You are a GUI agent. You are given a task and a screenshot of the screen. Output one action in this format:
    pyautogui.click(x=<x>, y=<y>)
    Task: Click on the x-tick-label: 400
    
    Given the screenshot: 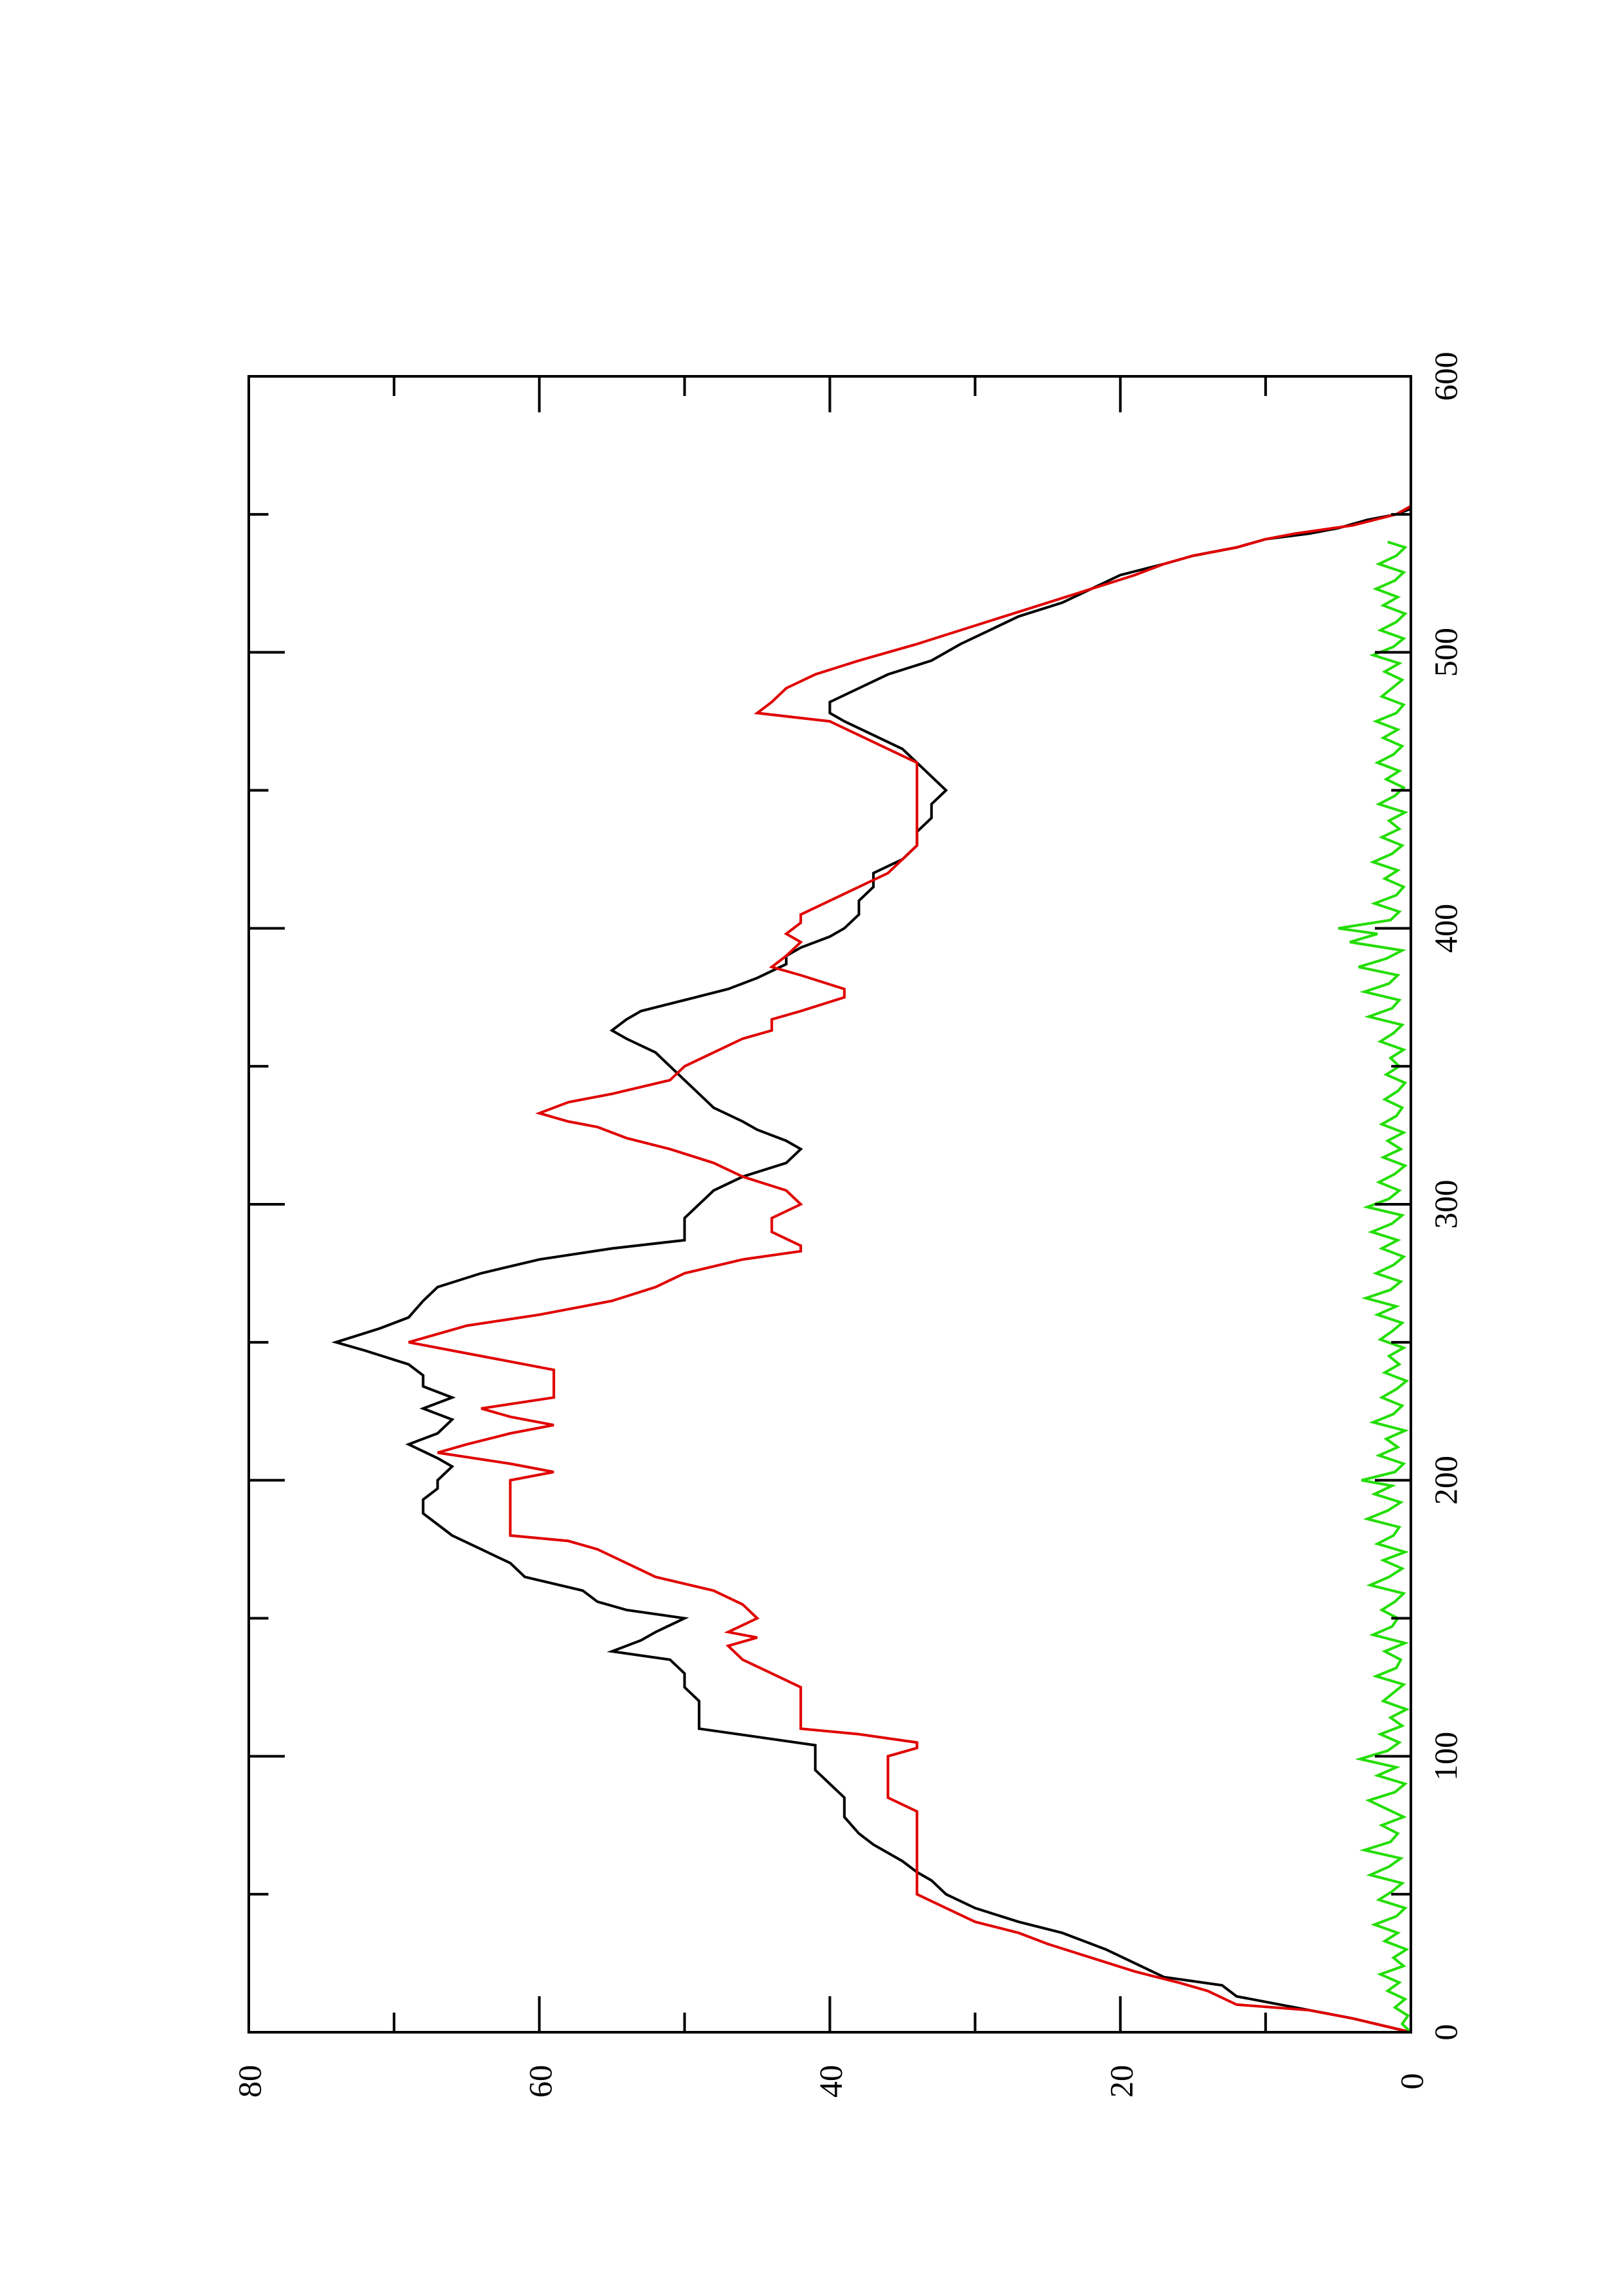 What is the action you would take?
    pyautogui.click(x=1445, y=928)
    